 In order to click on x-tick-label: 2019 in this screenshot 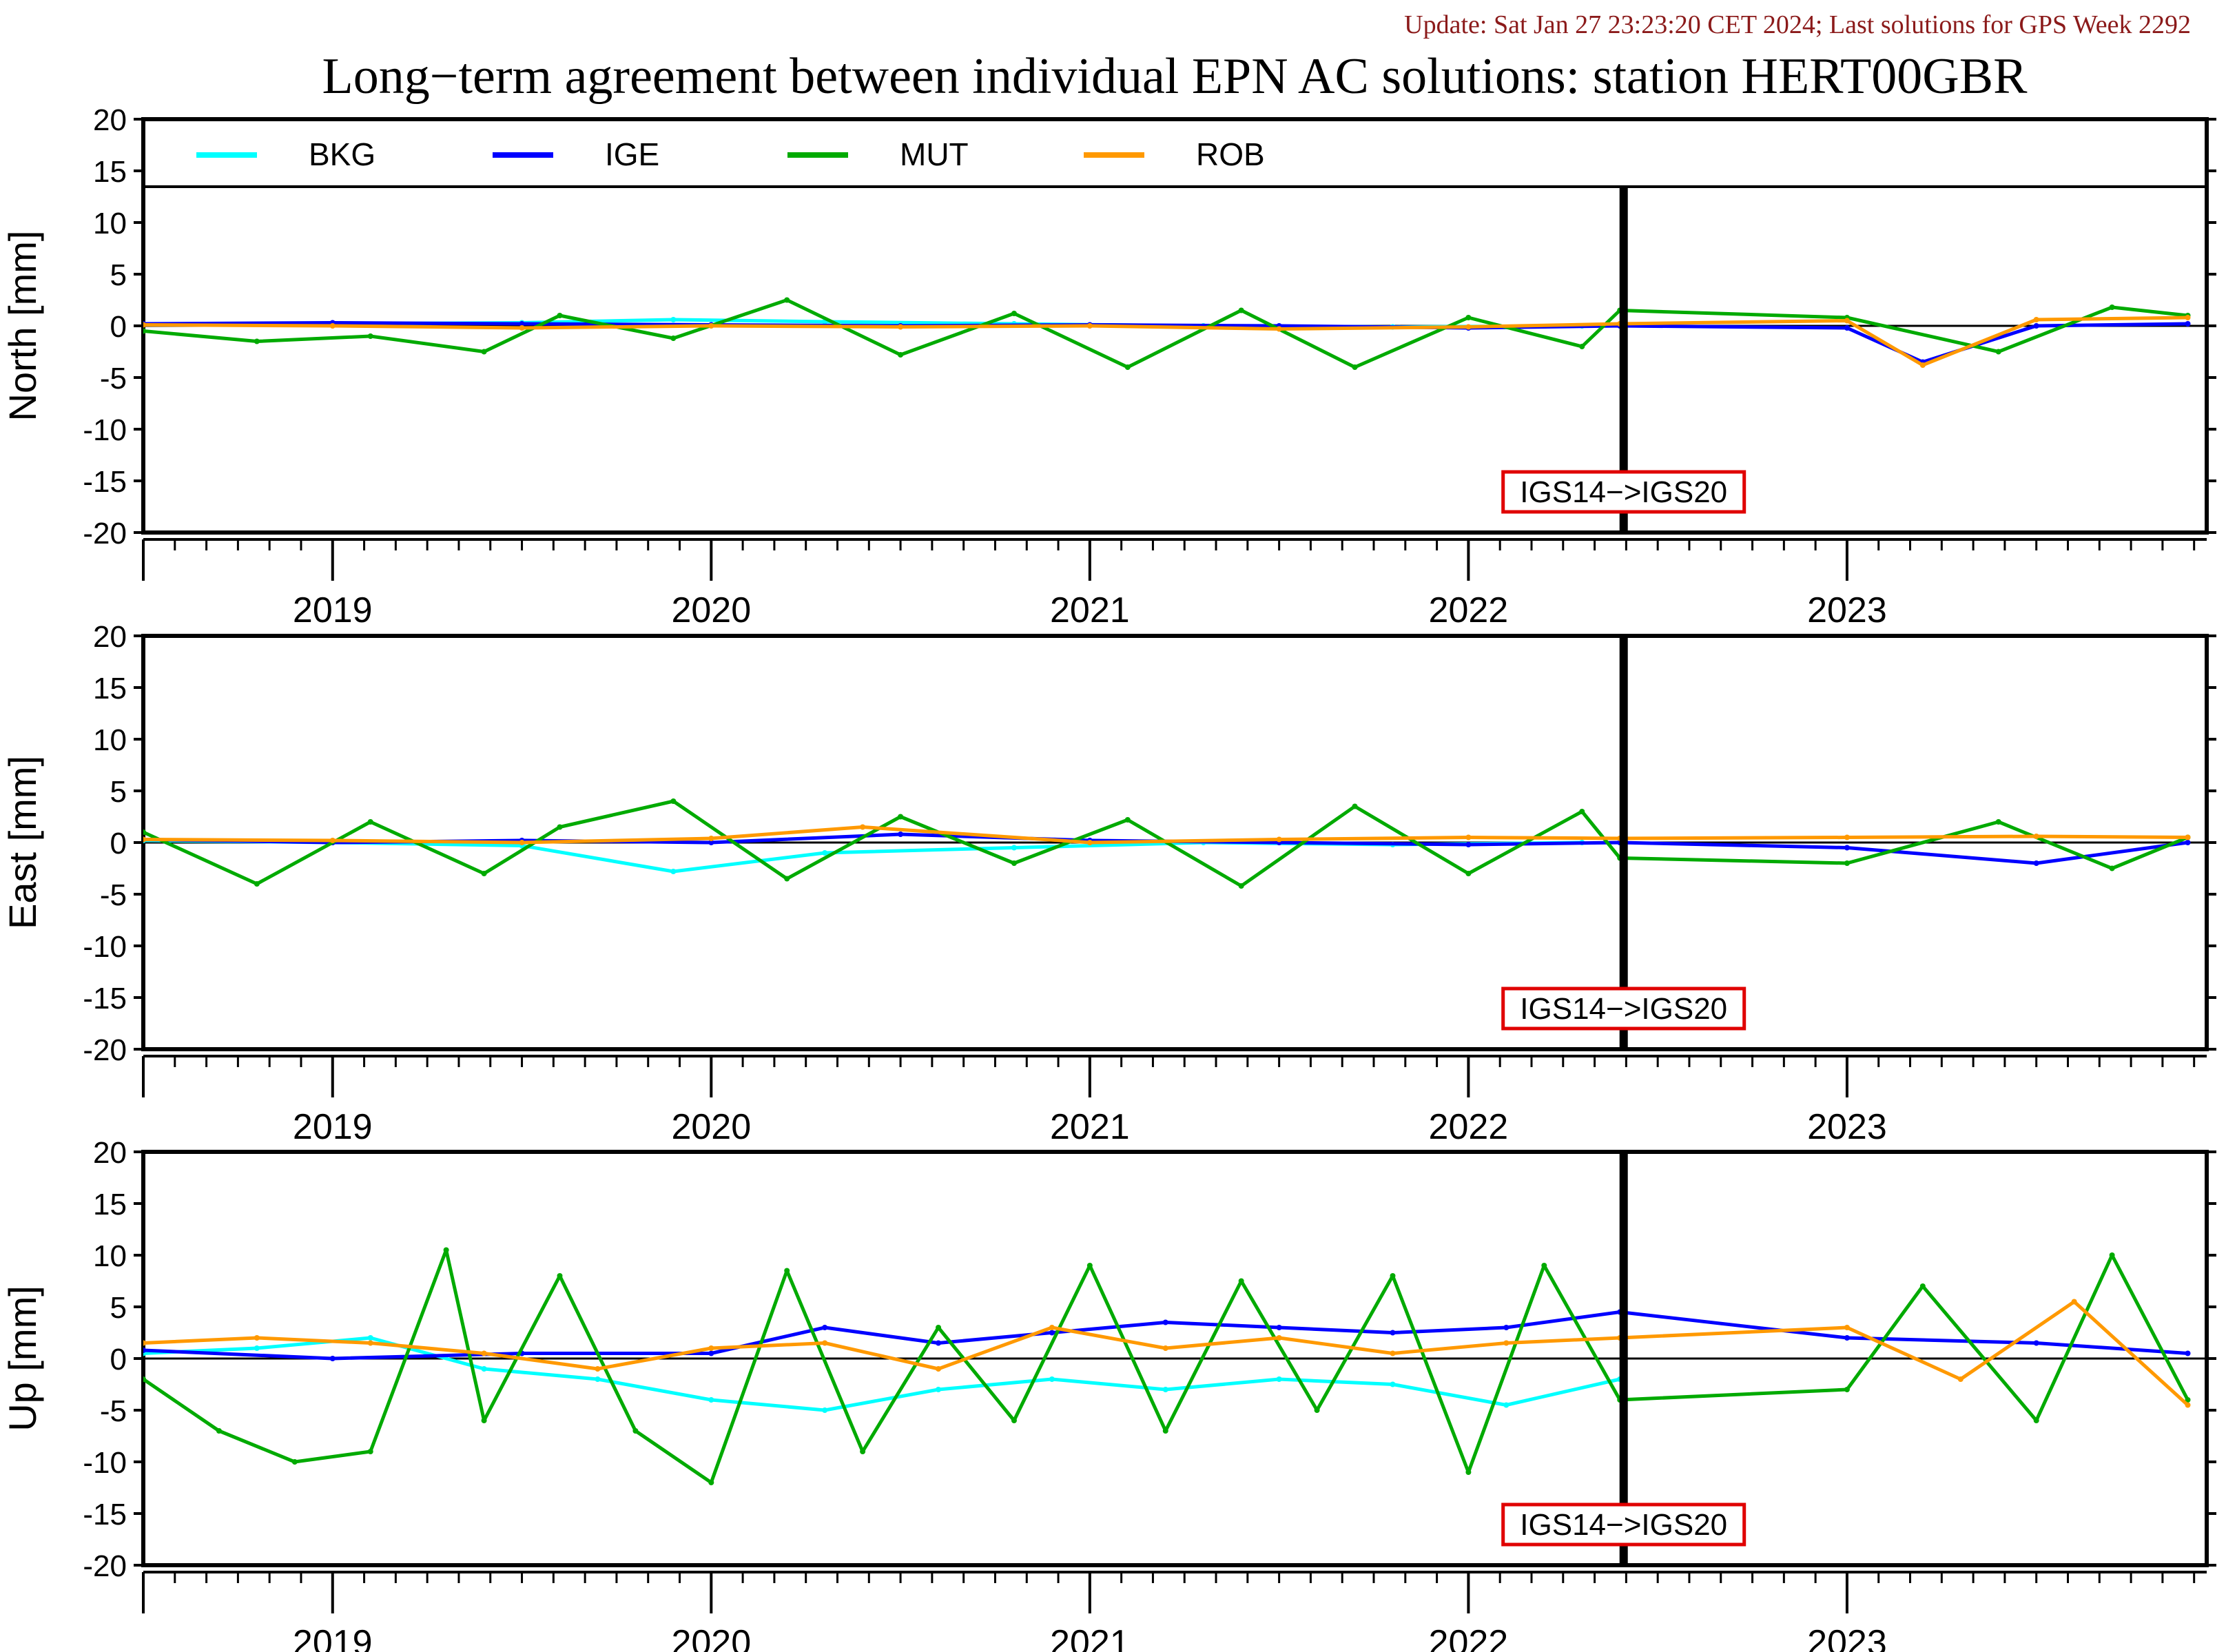, I will do `click(333, 1637)`.